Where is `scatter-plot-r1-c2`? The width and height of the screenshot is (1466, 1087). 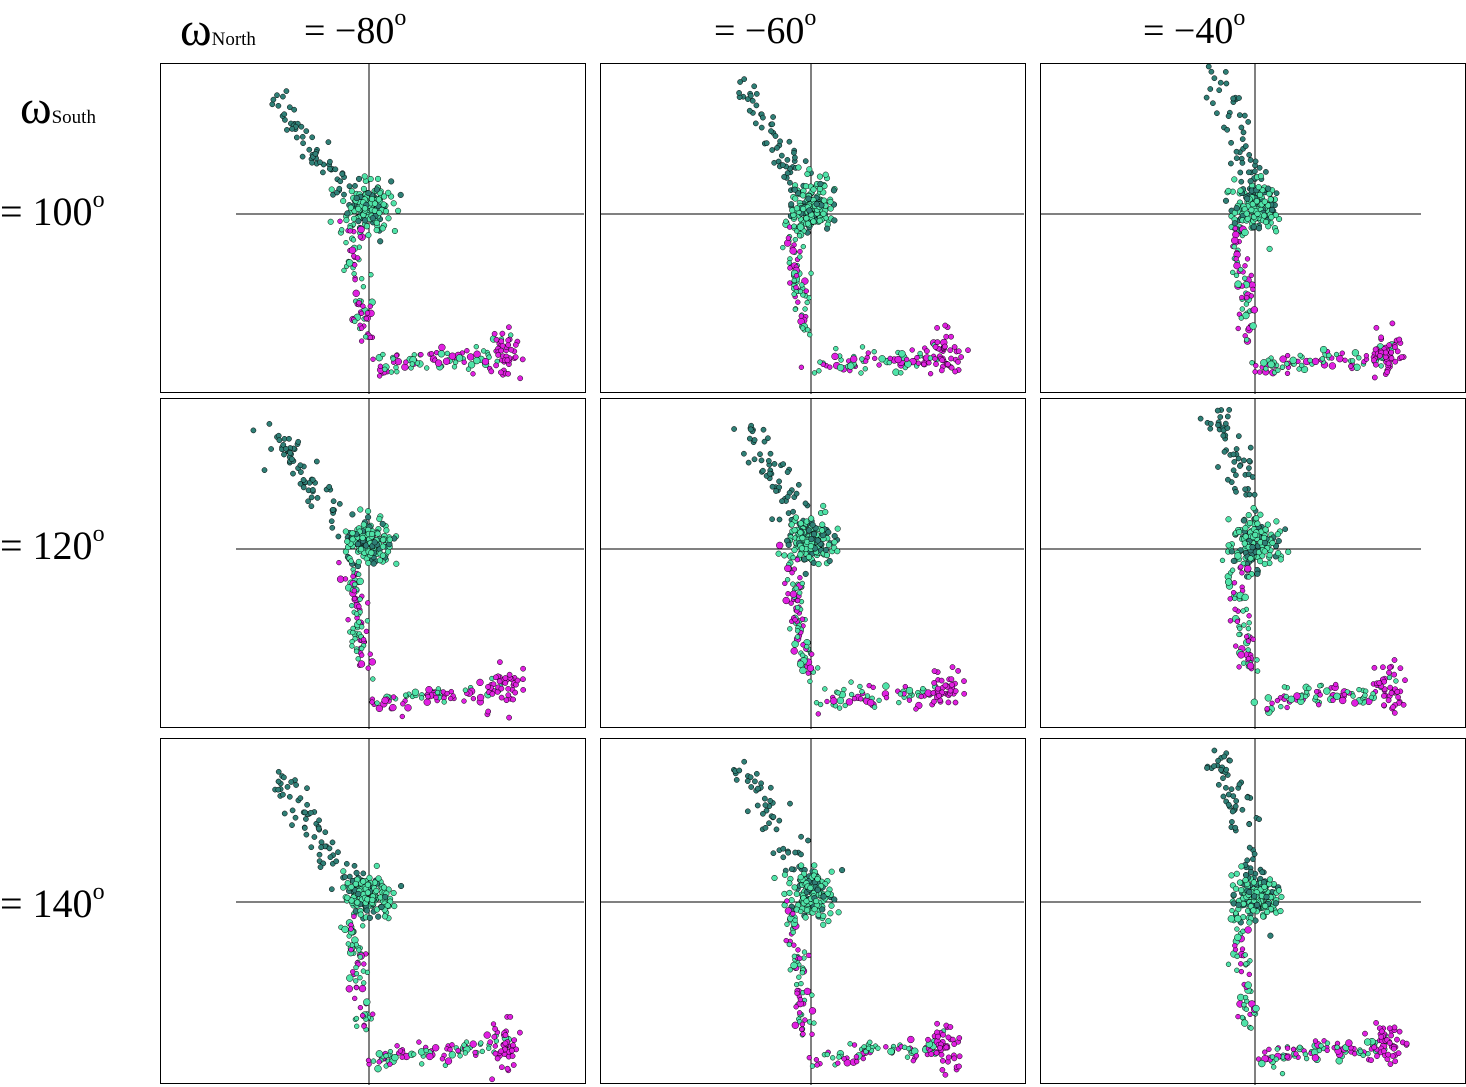 scatter-plot-r1-c2 is located at coordinates (812, 229).